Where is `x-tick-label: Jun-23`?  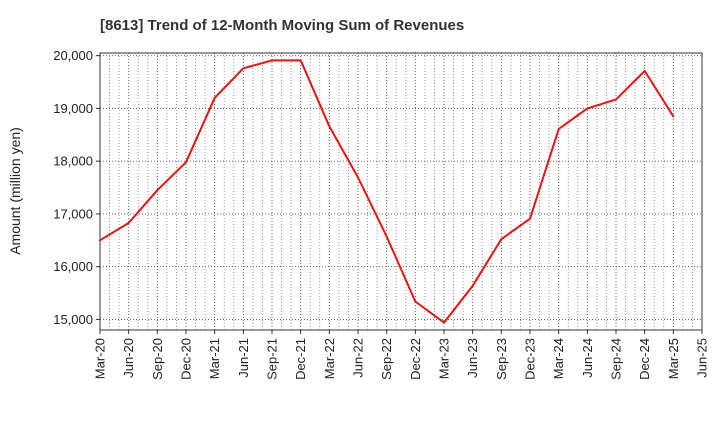
x-tick-label: Jun-23 is located at coordinates (472, 358).